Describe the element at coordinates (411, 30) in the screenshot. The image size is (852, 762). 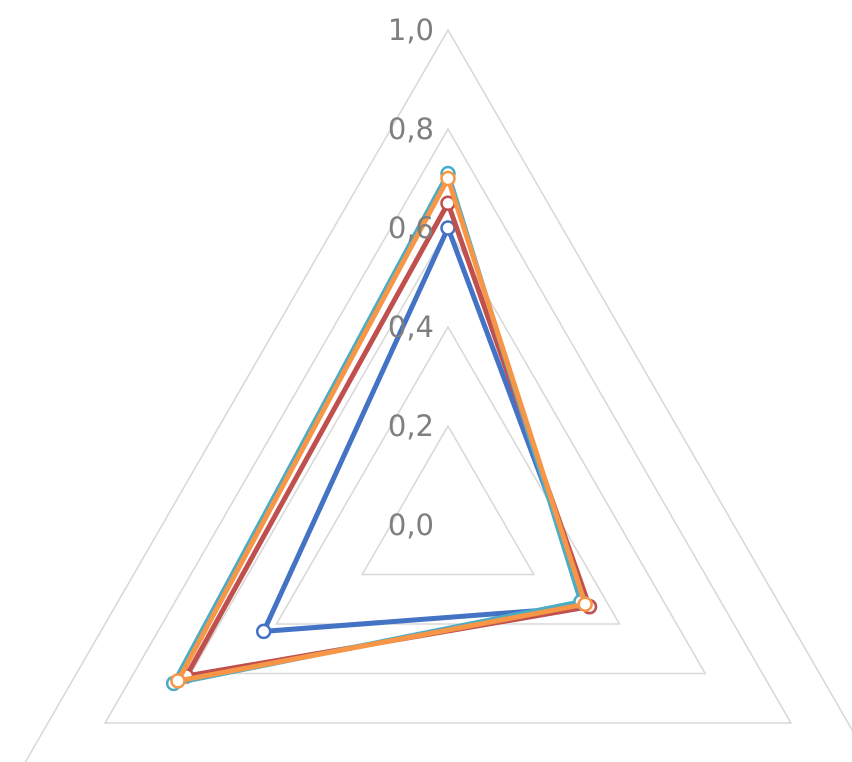
I see `tick-label: 1,0` at that location.